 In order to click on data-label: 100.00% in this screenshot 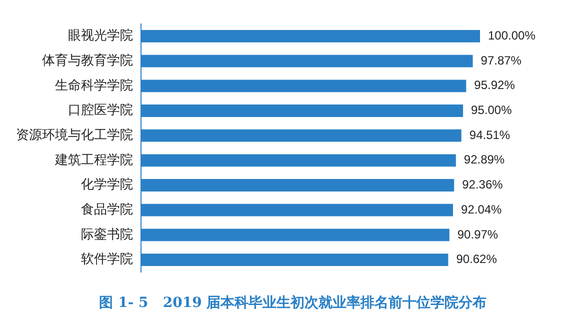, I will do `click(512, 35)`.